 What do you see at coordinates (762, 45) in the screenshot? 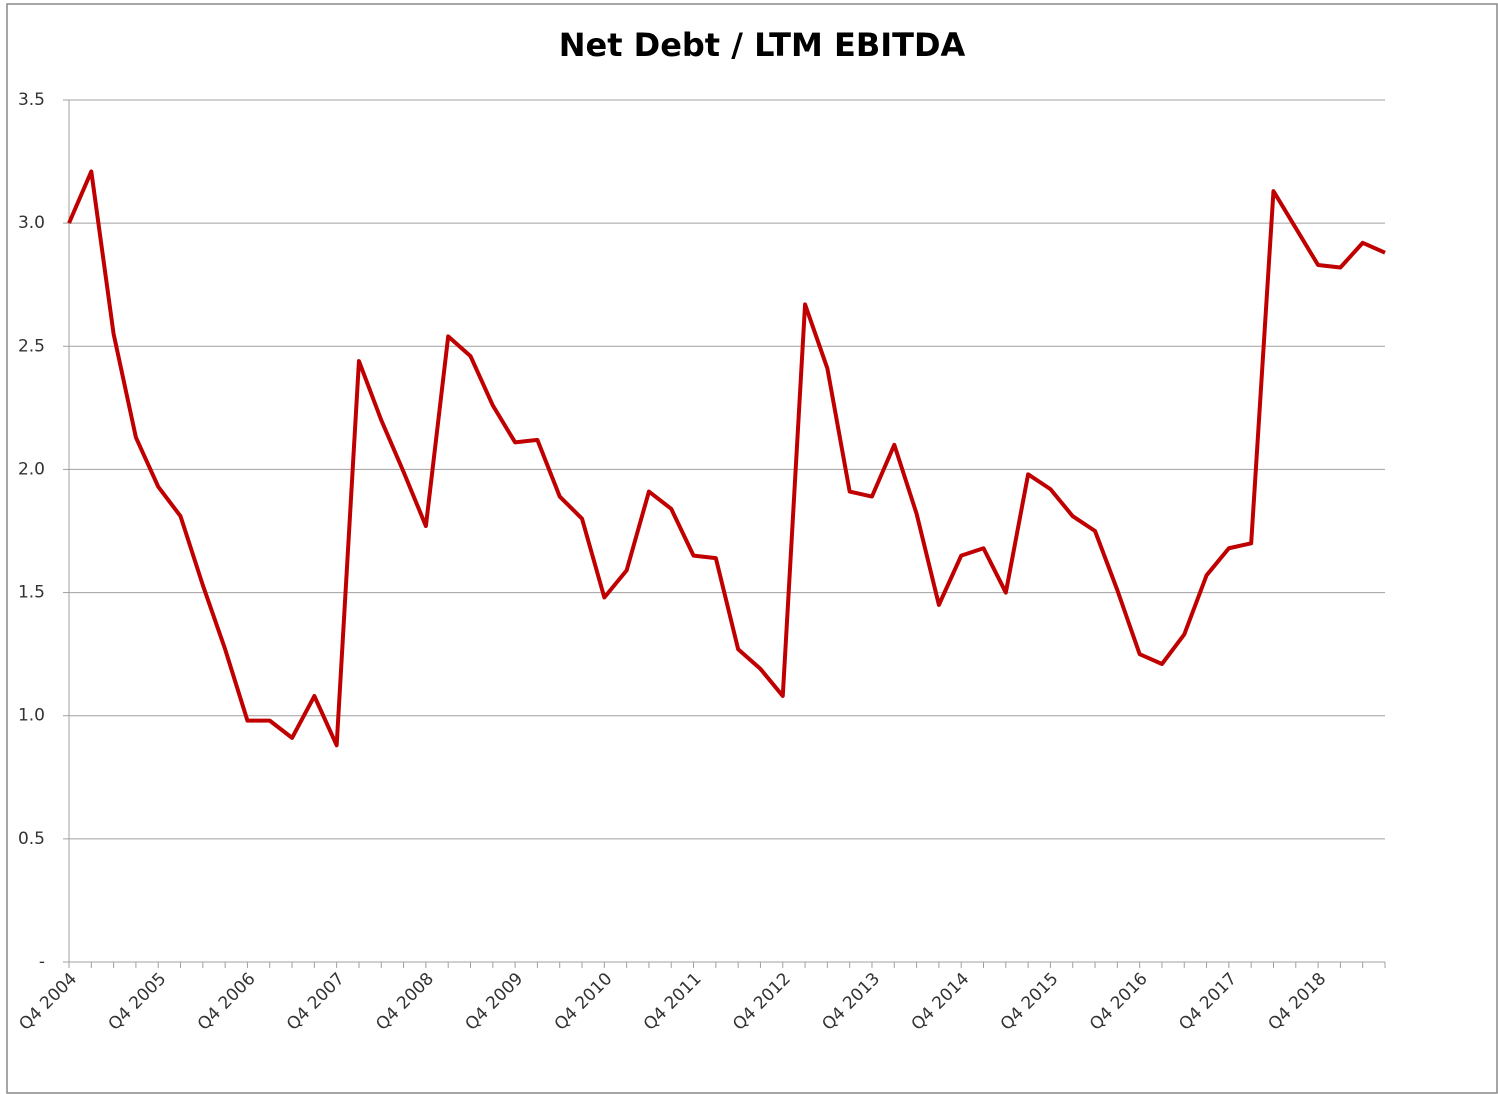
I see `chart-title: Net Debt / LTM EBITDA` at bounding box center [762, 45].